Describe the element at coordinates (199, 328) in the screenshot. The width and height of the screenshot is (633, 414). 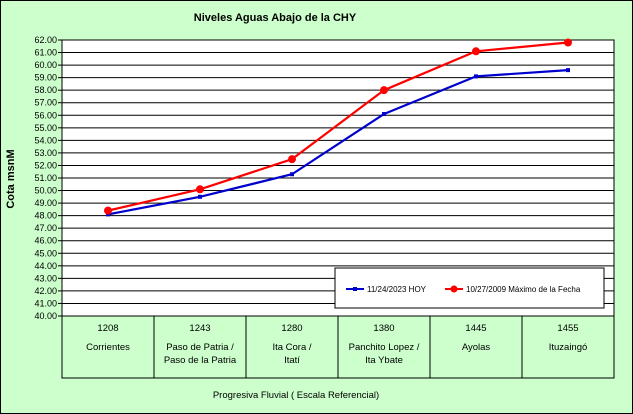
I see `category-code: 1243` at that location.